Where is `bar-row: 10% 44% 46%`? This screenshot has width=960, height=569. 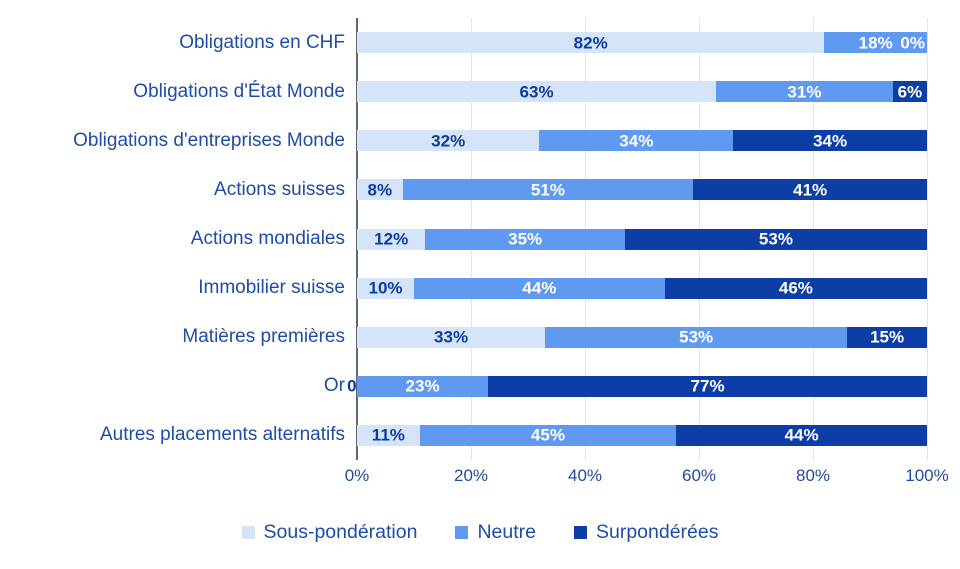
bar-row: 10% 44% 46% is located at coordinates (642, 288).